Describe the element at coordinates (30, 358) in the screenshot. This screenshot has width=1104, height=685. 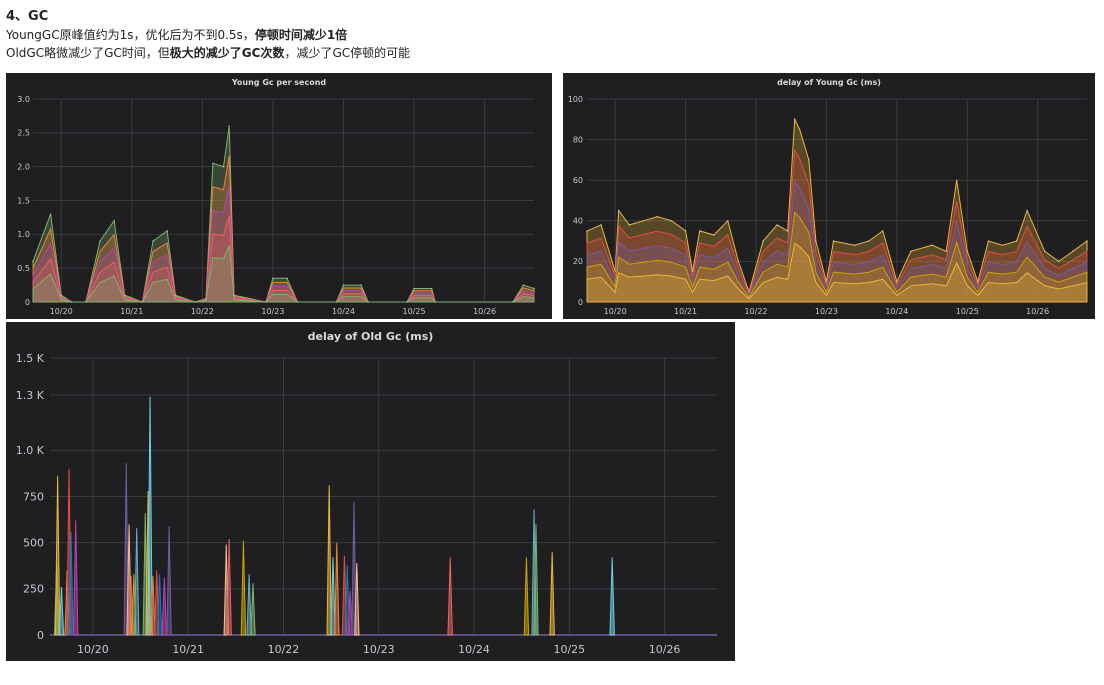
I see `y-tick-label: 1.5 K` at that location.